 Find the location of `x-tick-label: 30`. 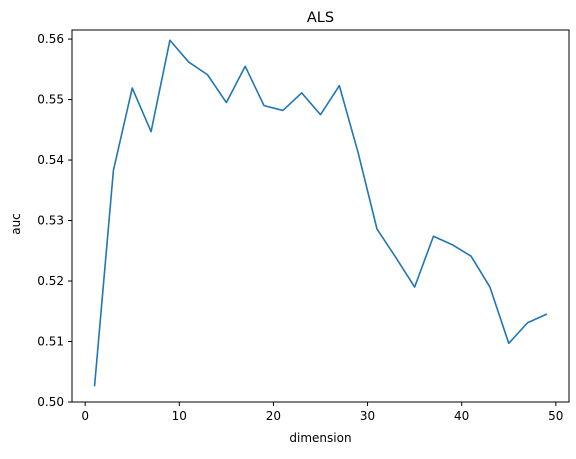

x-tick-label: 30 is located at coordinates (367, 416).